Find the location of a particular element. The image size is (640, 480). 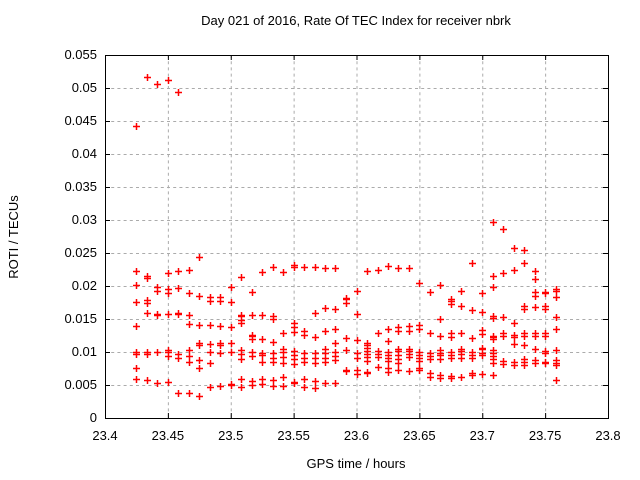

y-tick-label: 0.02 is located at coordinates (84, 285).